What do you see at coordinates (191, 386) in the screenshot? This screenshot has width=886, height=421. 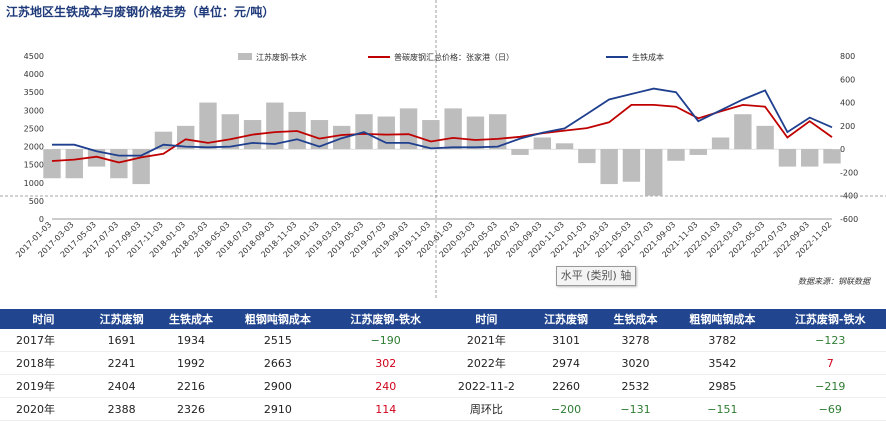 I see `table-cell: 2216` at bounding box center [191, 386].